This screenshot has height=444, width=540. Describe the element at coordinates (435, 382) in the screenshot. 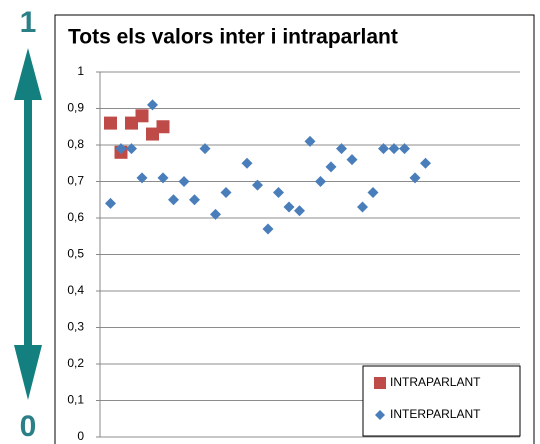

I see `legend-label: INTRAPARLANT` at that location.